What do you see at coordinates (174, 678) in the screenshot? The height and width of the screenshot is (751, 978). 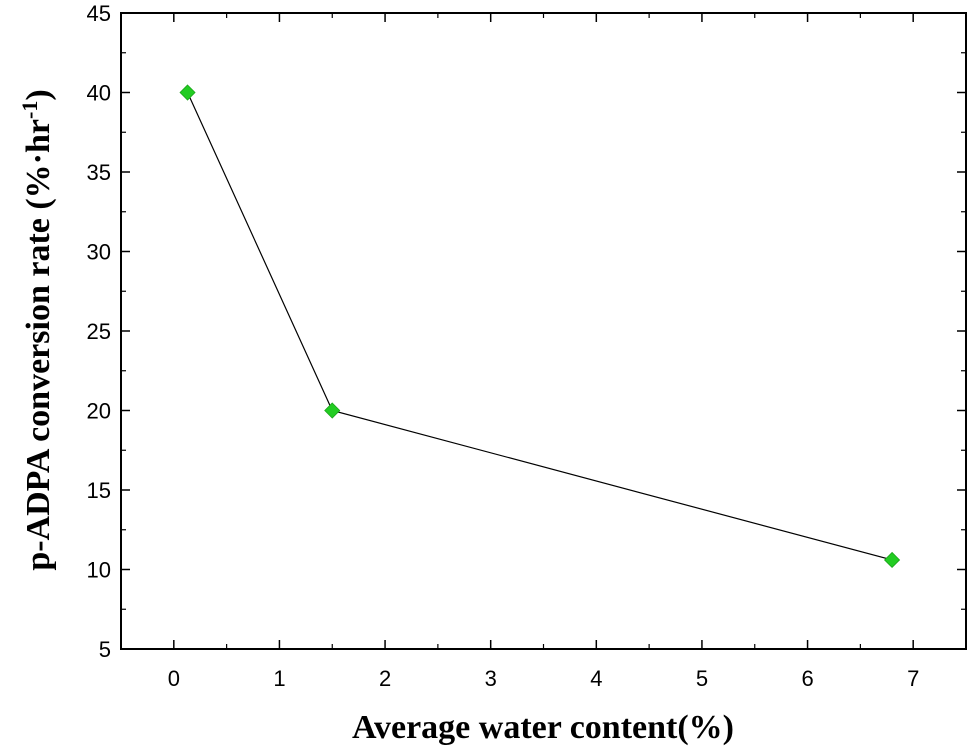 I see `x-tick-label: 0` at bounding box center [174, 678].